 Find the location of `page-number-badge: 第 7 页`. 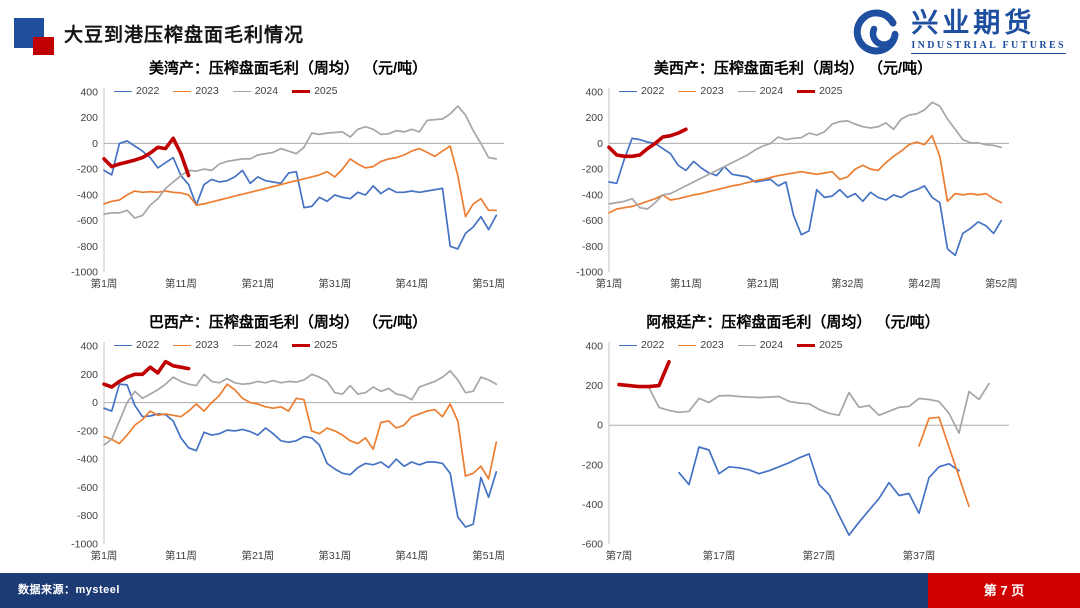

page-number-badge: 第 7 页 is located at coordinates (1004, 590).